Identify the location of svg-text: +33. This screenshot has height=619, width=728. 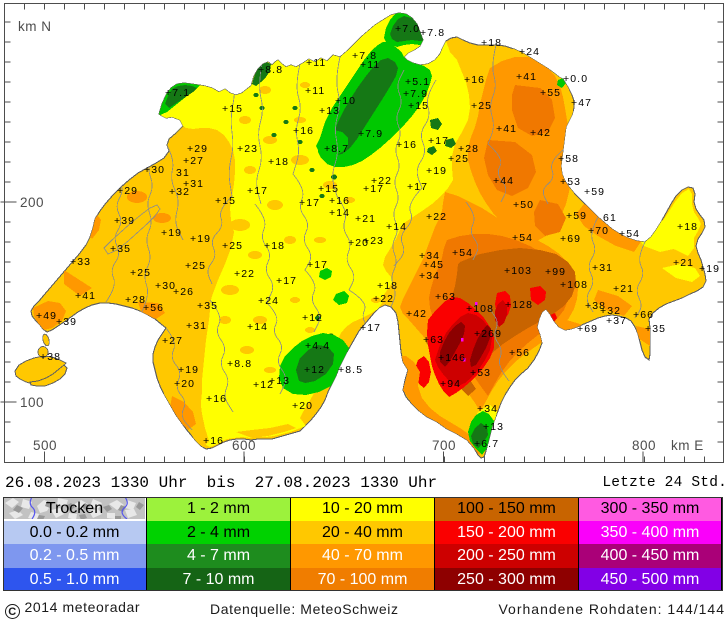
(80, 262).